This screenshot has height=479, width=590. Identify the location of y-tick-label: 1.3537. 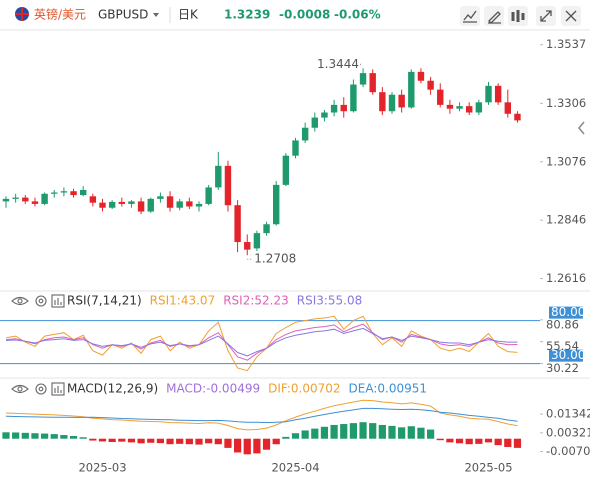
(566, 44).